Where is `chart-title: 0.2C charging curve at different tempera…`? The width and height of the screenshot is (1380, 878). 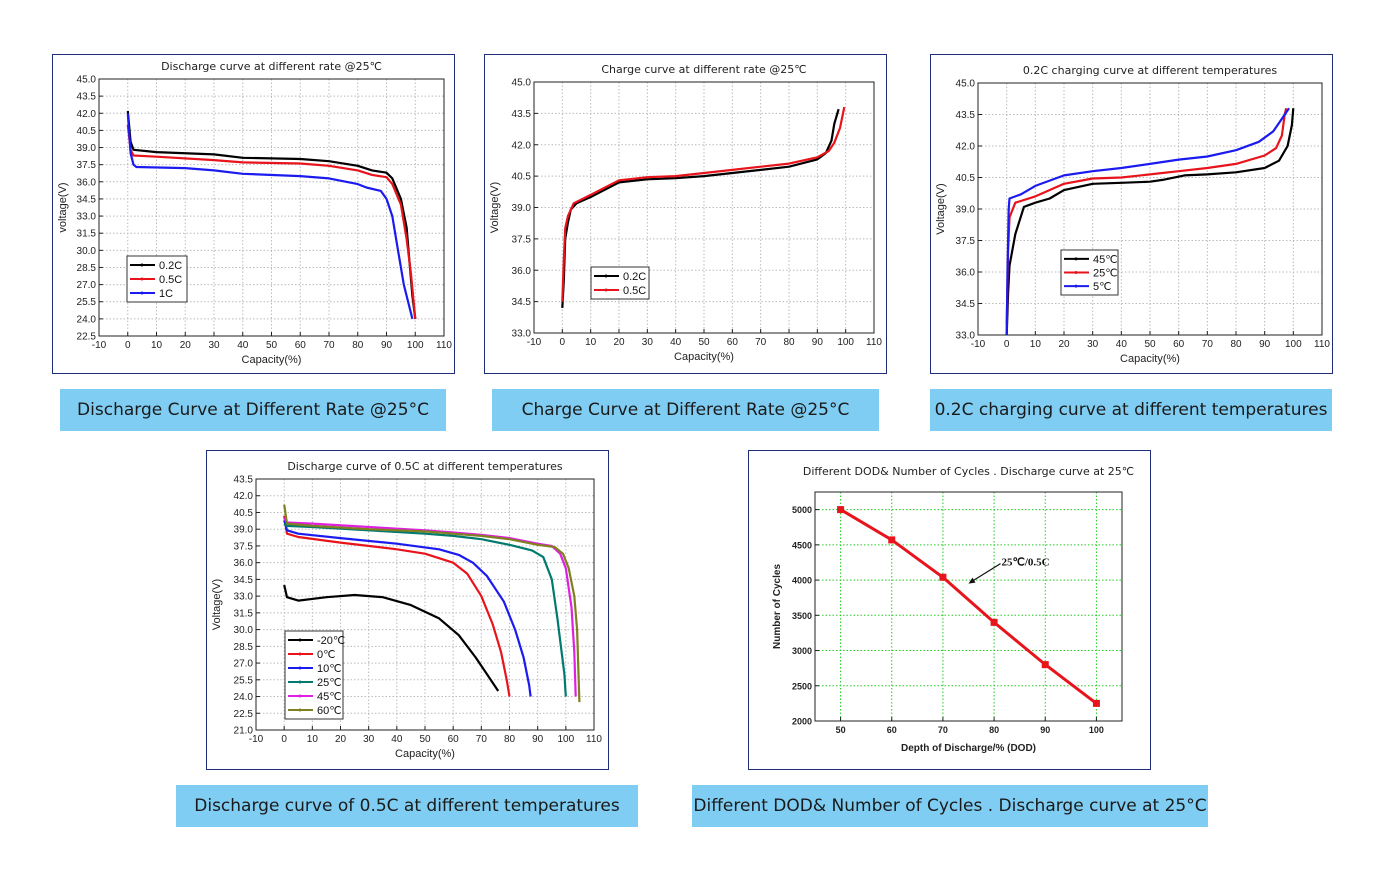 chart-title: 0.2C charging curve at different tempera… is located at coordinates (1150, 70).